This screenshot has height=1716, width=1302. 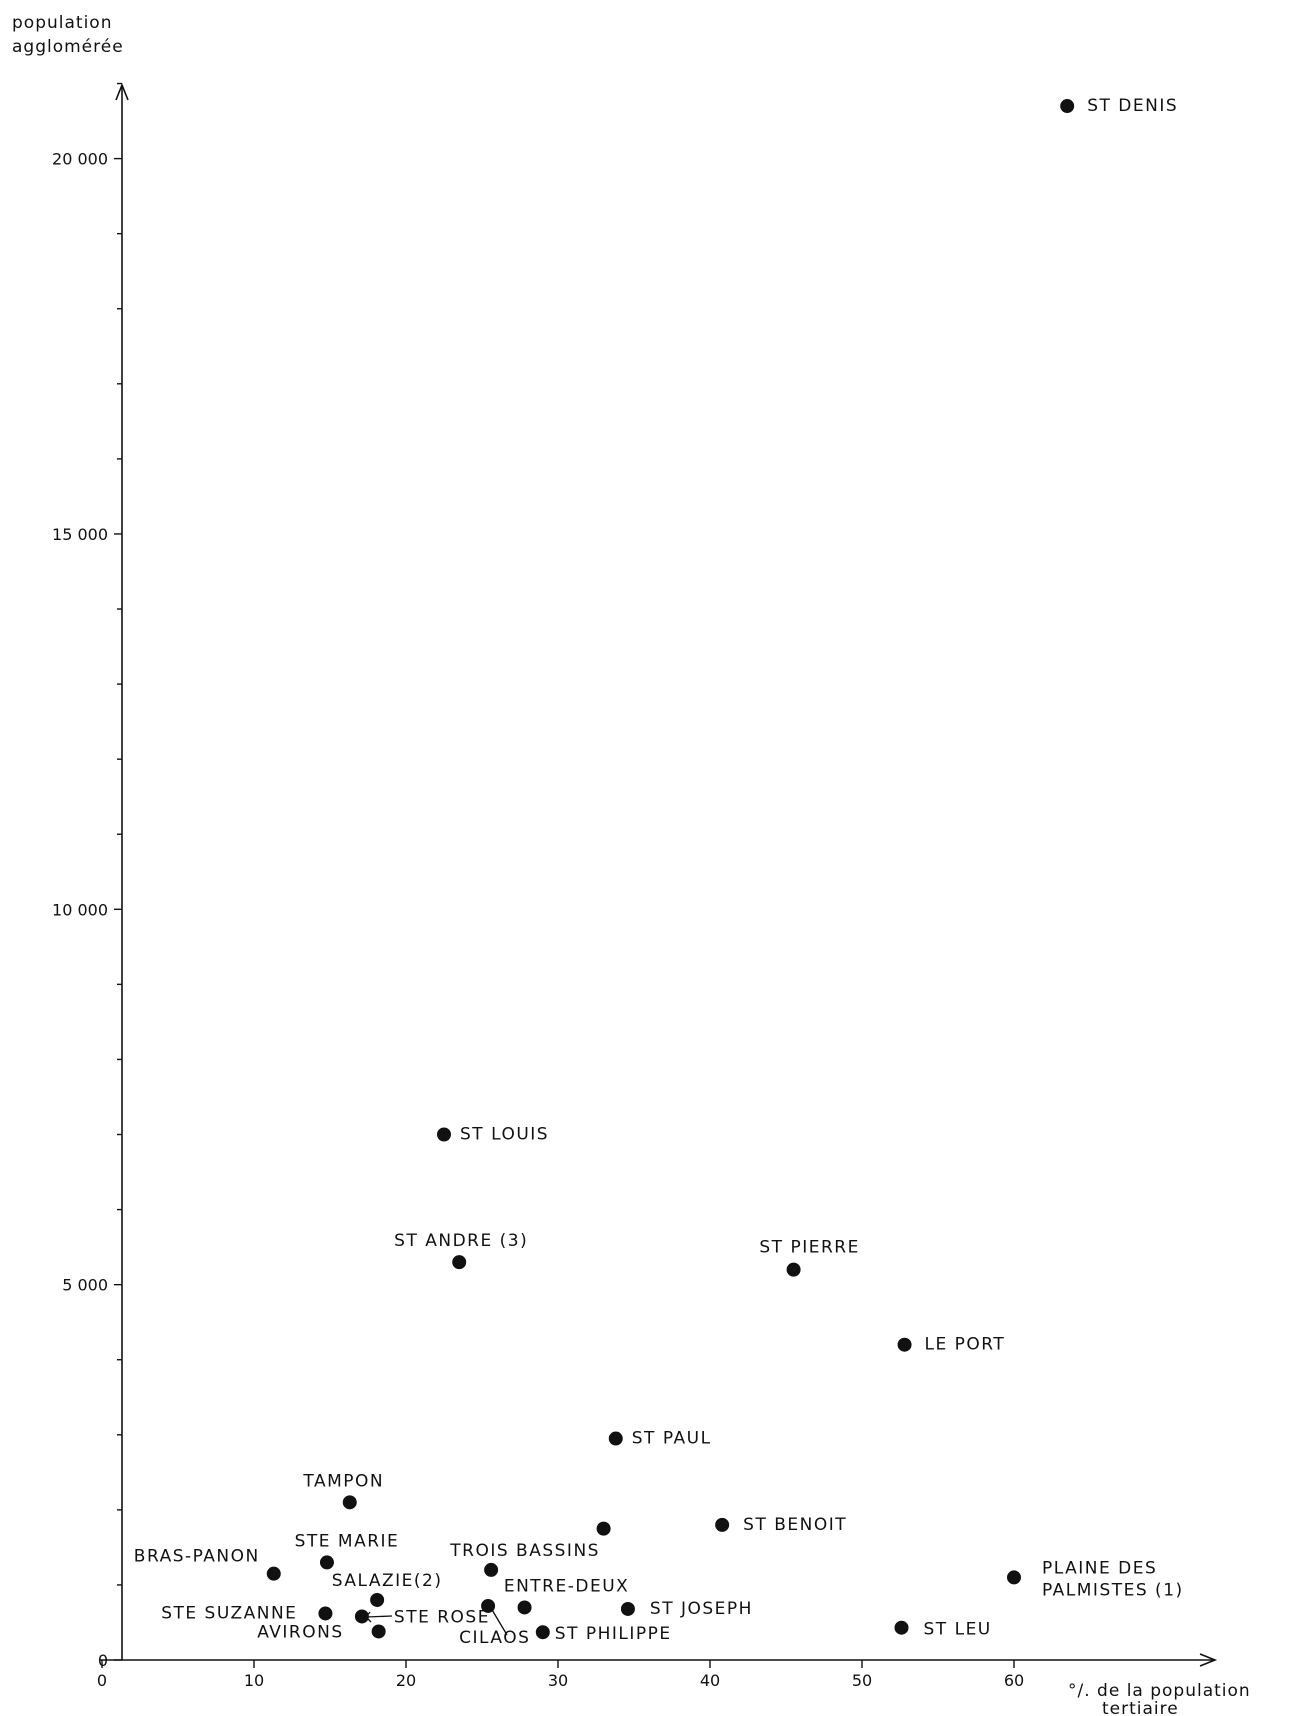 I want to click on y-tick-label-5000: 5 000, so click(x=85, y=1285).